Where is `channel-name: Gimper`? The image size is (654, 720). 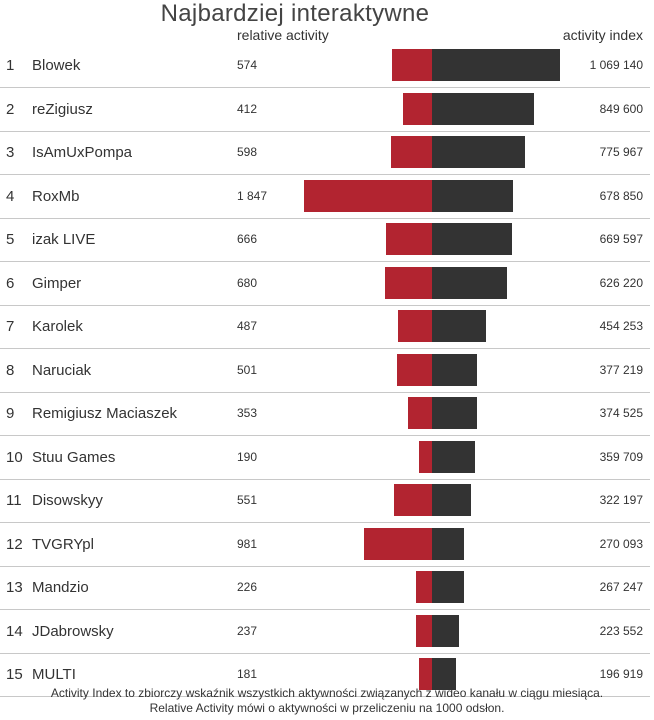 channel-name: Gimper is located at coordinates (57, 283).